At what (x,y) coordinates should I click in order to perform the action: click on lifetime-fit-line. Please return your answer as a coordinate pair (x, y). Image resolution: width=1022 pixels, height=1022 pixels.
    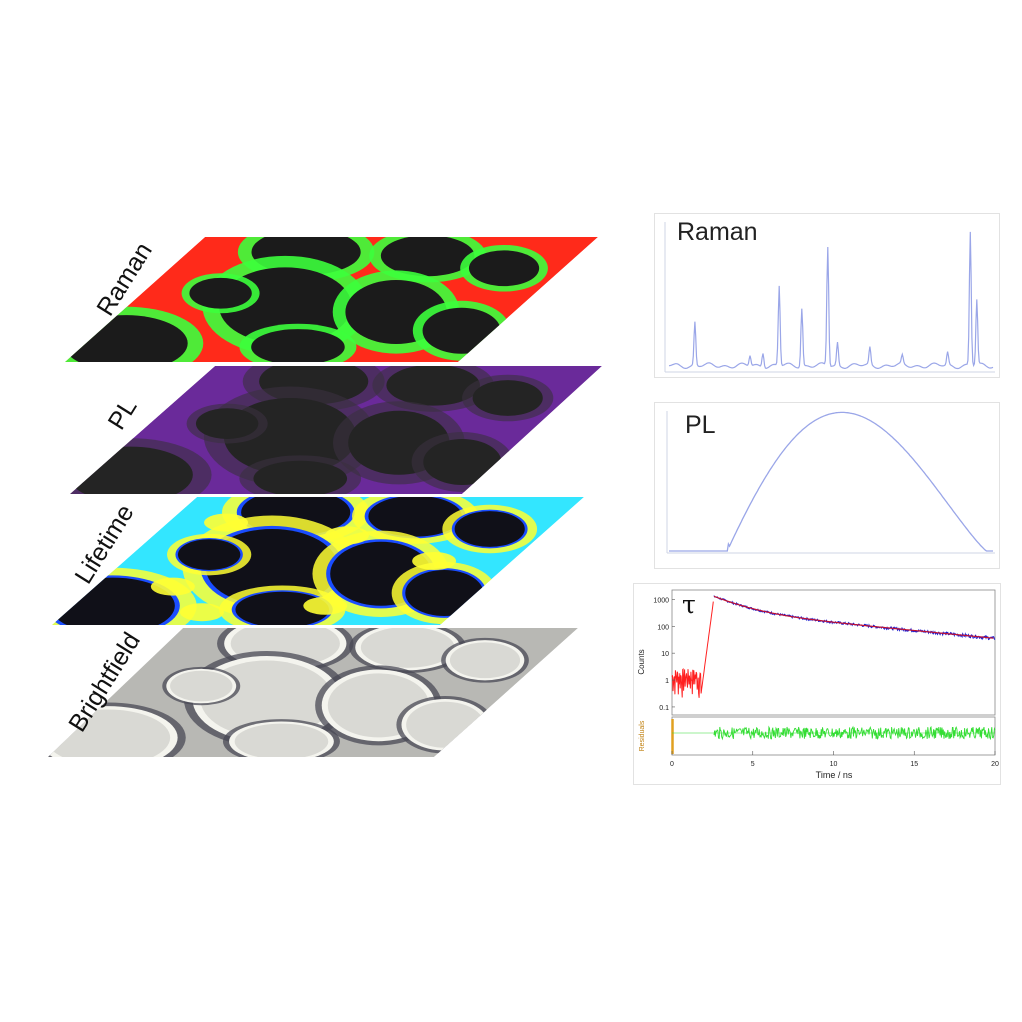
    Looking at the image, I should click on (853, 617).